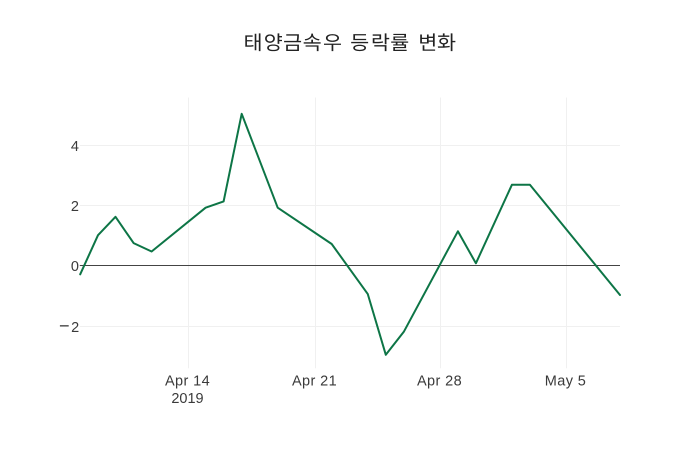 This screenshot has width=700, height=450. What do you see at coordinates (75, 267) in the screenshot?
I see `svg-text: 0` at bounding box center [75, 267].